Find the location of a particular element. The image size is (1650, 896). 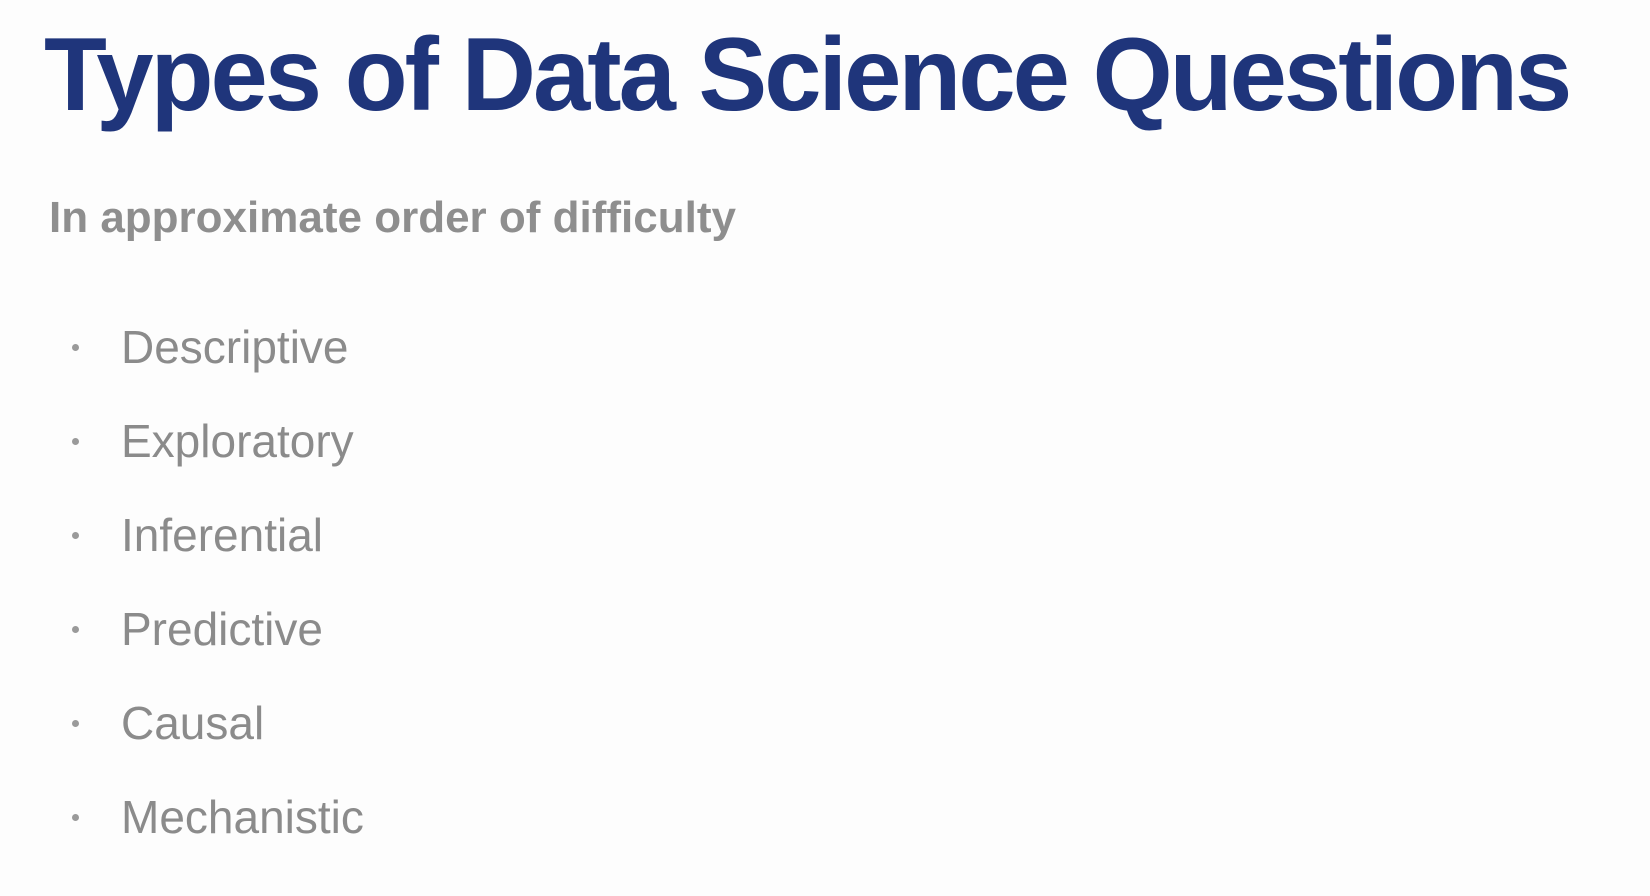

list-item-inferential: Inferential is located at coordinates (215, 535).